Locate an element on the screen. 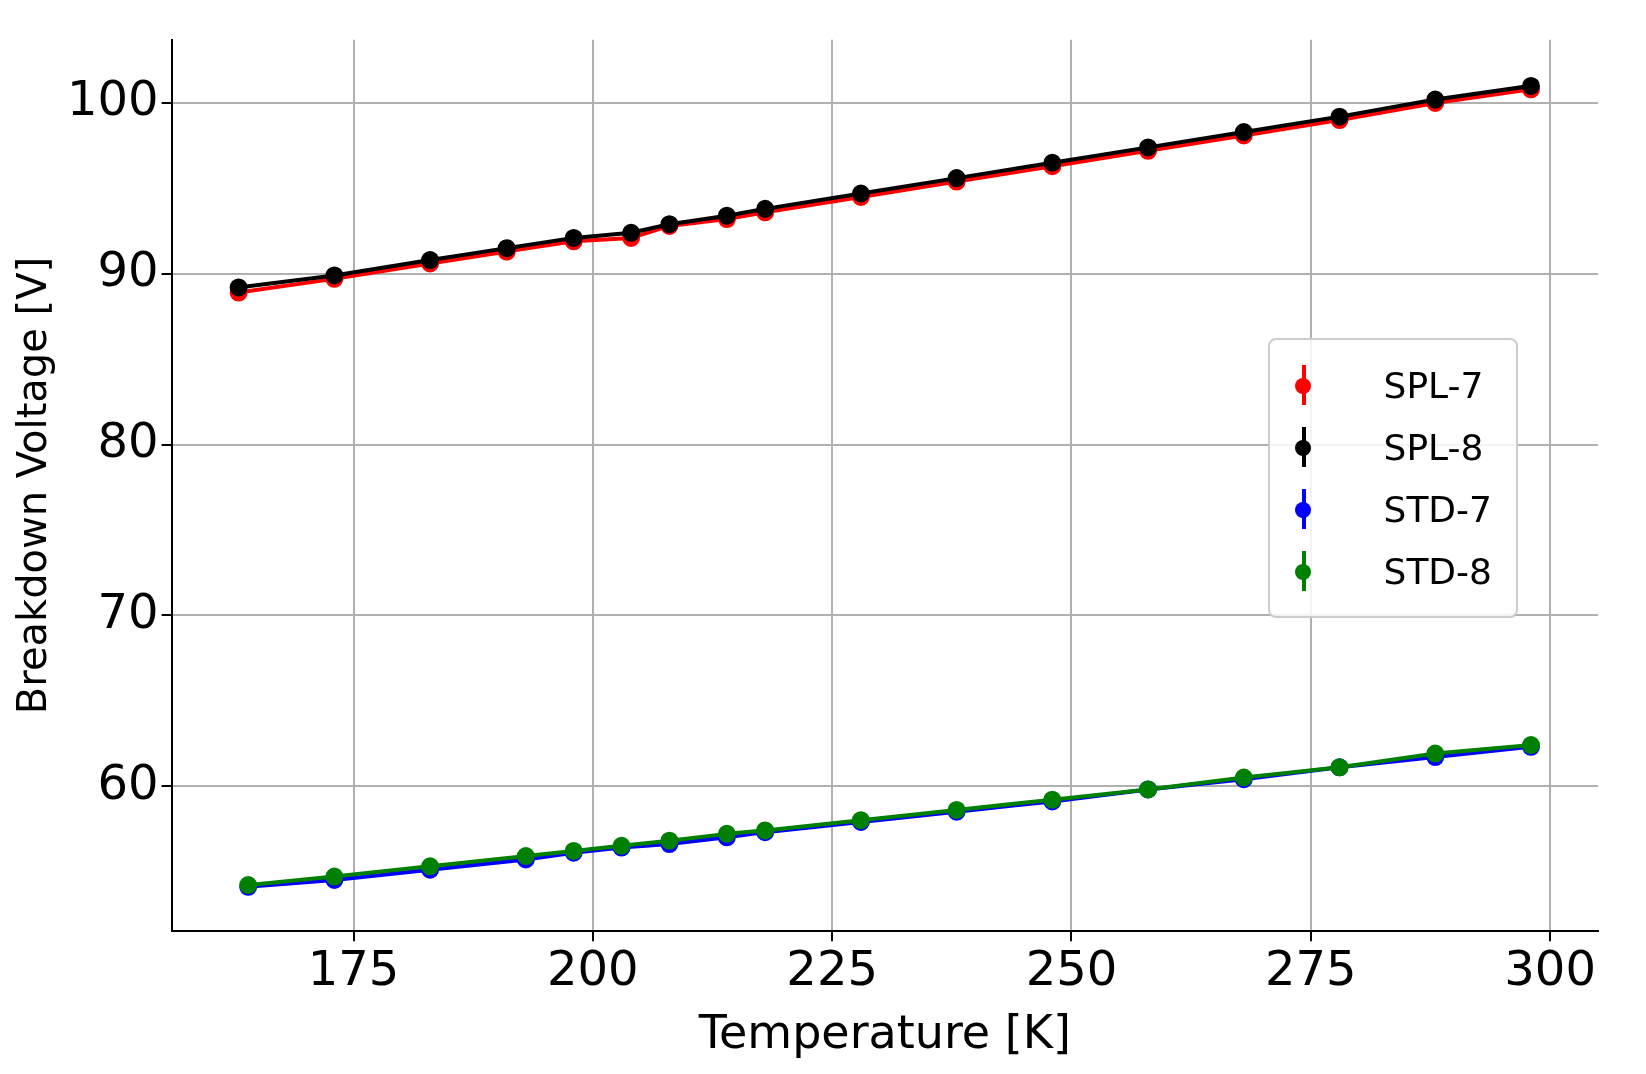  x-tick-label: 175 is located at coordinates (353, 968).